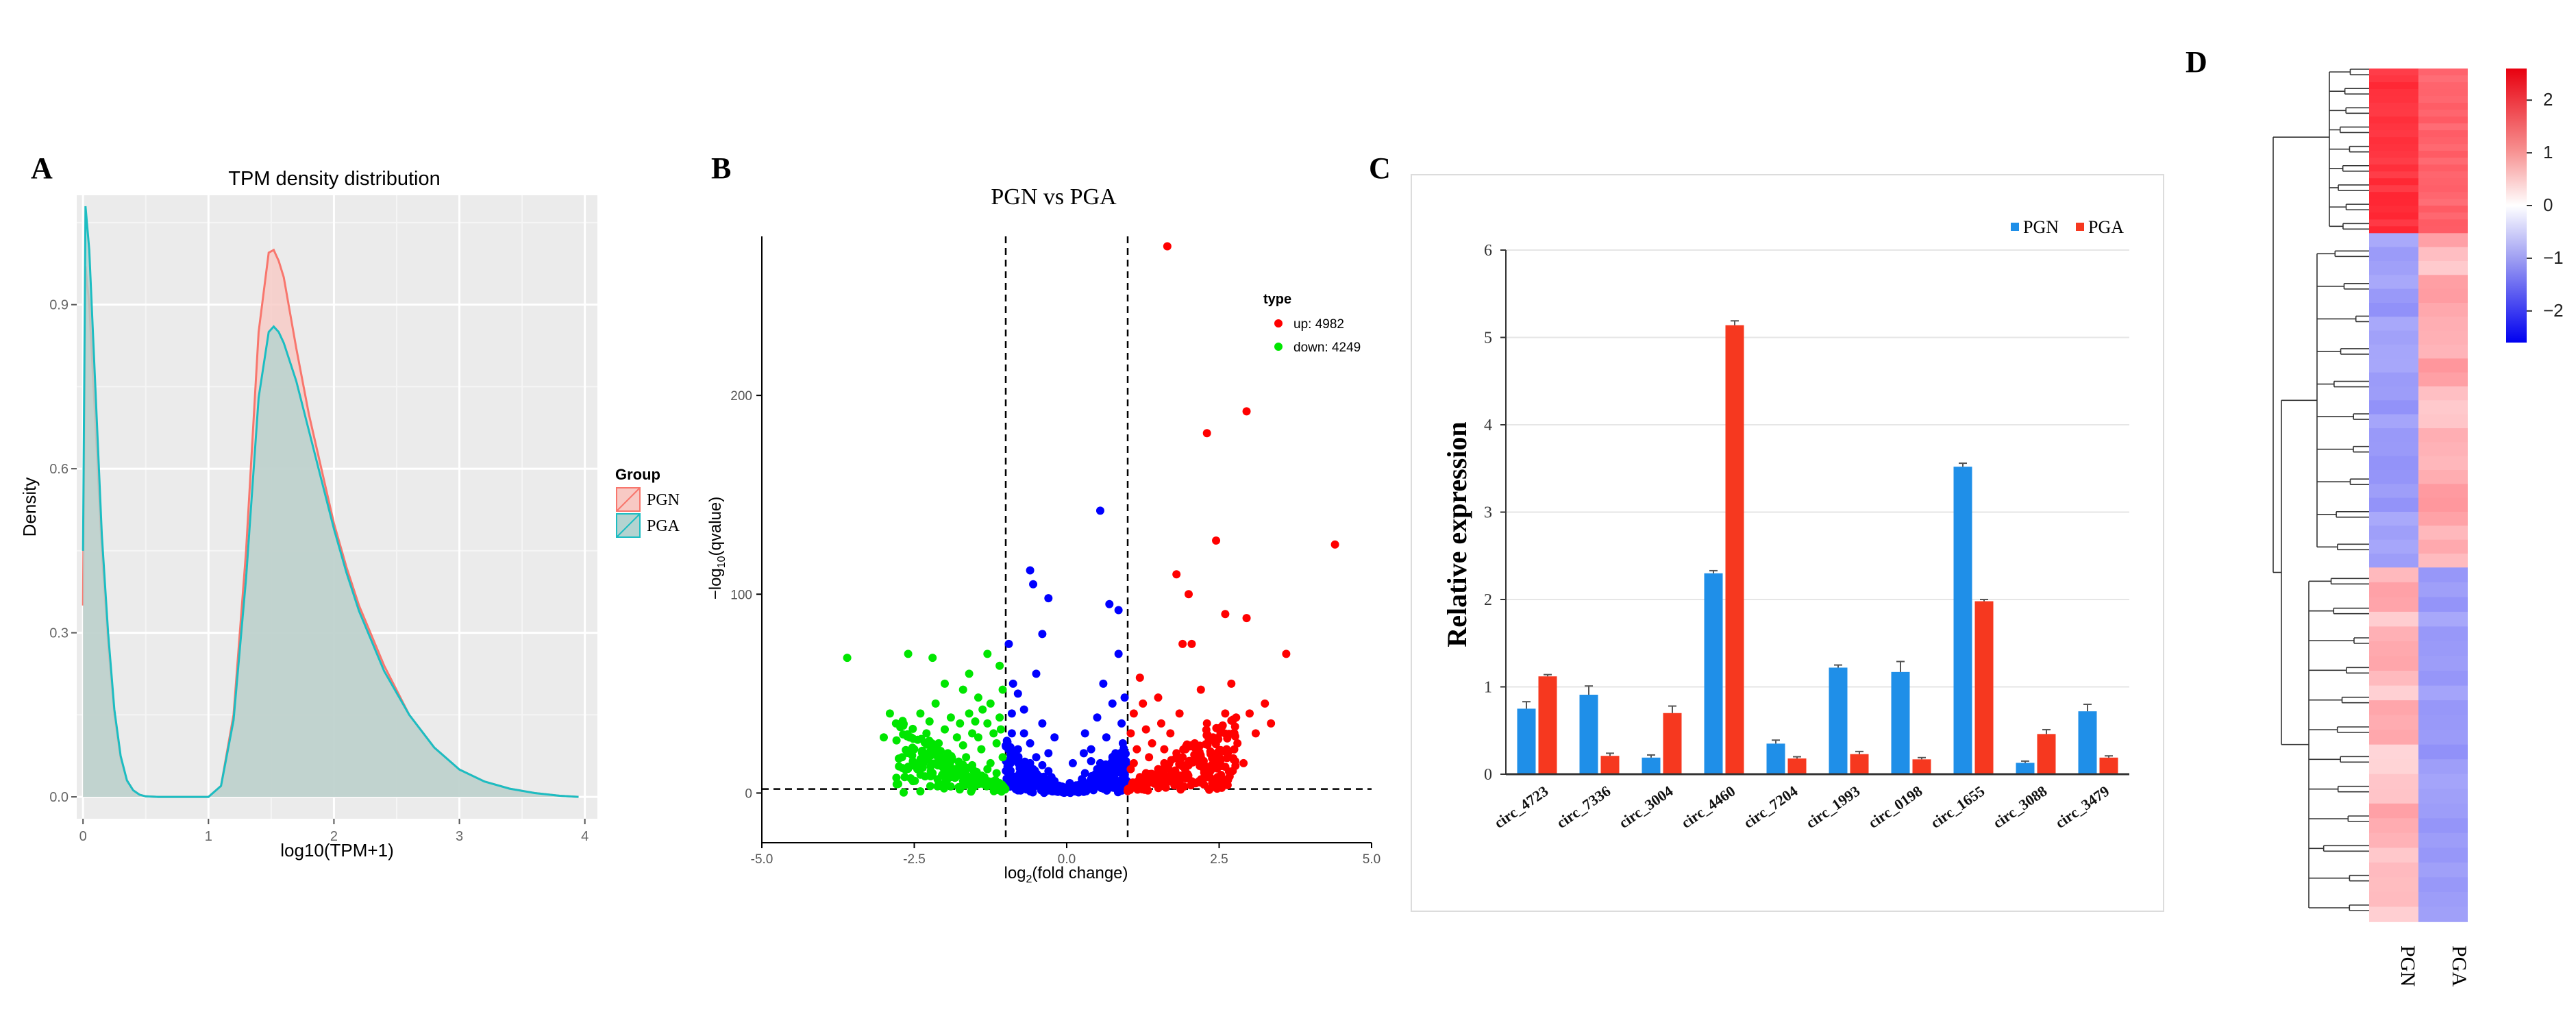 Image resolution: width=2576 pixels, height=1014 pixels. Describe the element at coordinates (330, 502) in the screenshot. I see `density-line-pga` at that location.